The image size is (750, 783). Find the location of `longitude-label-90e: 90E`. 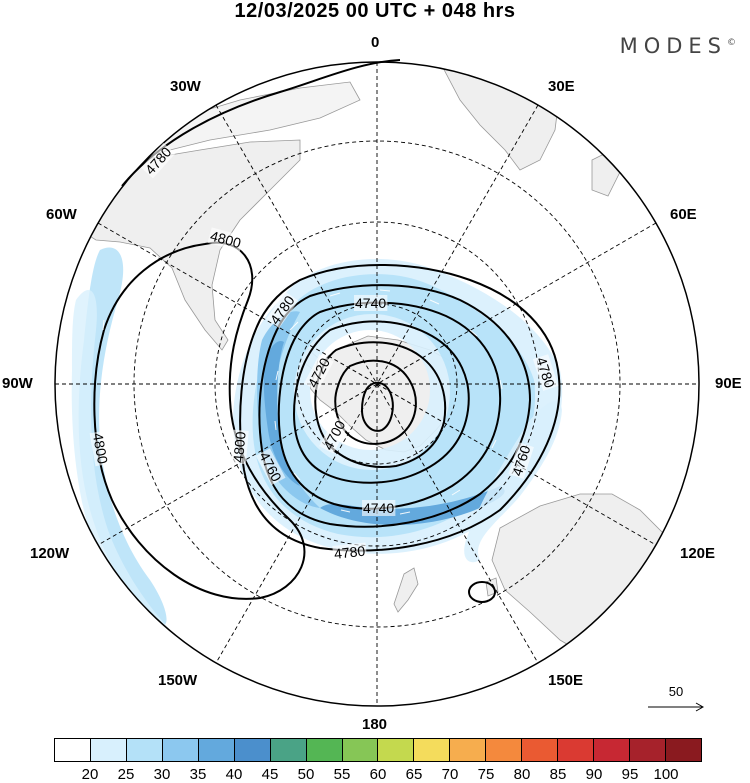

longitude-label-90e: 90E is located at coordinates (728, 383).